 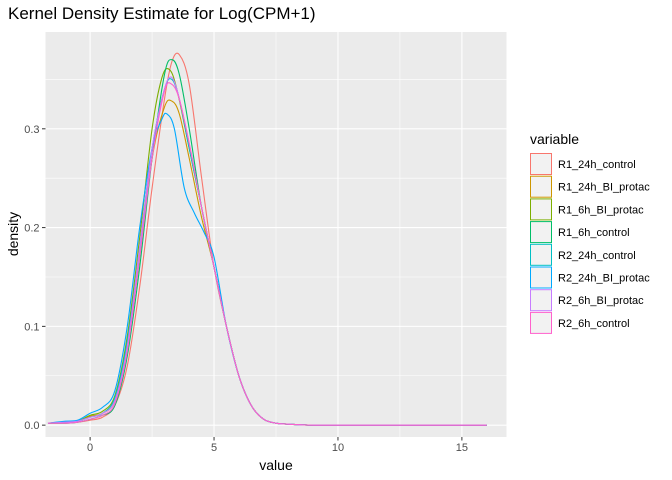 What do you see at coordinates (31, 130) in the screenshot?
I see `y-tick-label: 0.3` at bounding box center [31, 130].